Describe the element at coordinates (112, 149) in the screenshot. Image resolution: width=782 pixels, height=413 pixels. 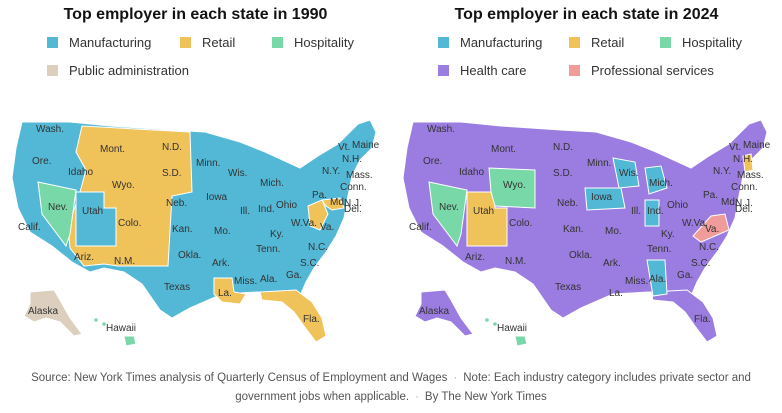
I see `state-label-mont: Mont.` at that location.